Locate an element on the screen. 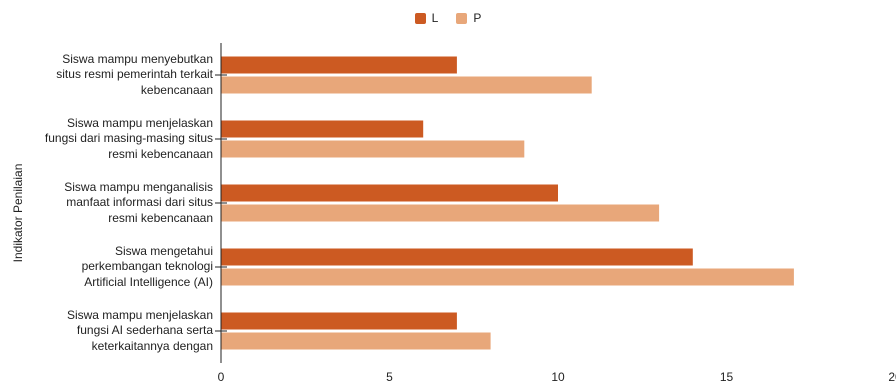 The width and height of the screenshot is (896, 385). legend: L P is located at coordinates (448, 18).